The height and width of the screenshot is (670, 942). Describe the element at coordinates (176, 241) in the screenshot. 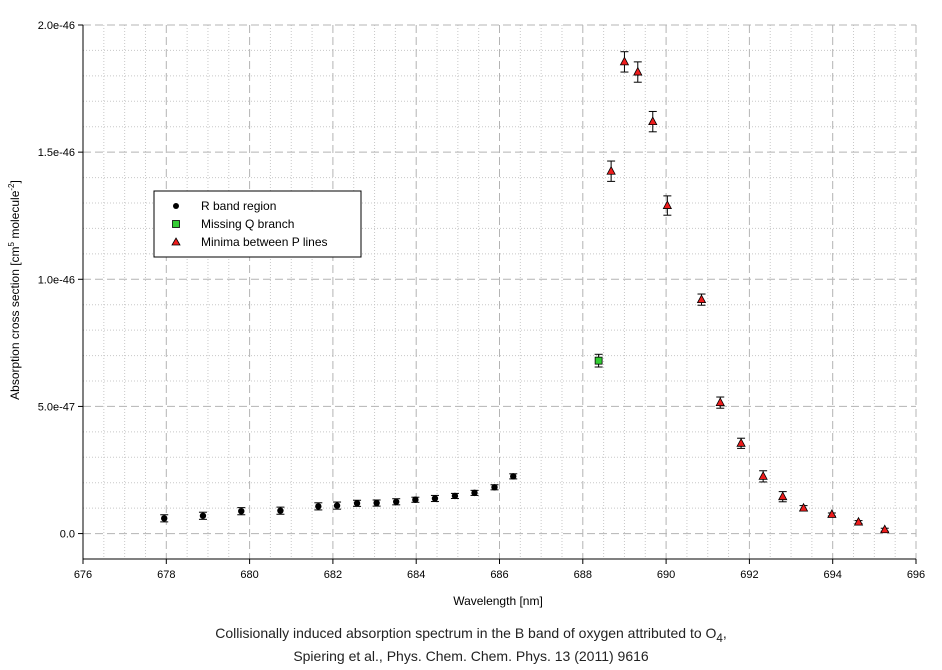

I see `legend-marker-p-minima` at that location.